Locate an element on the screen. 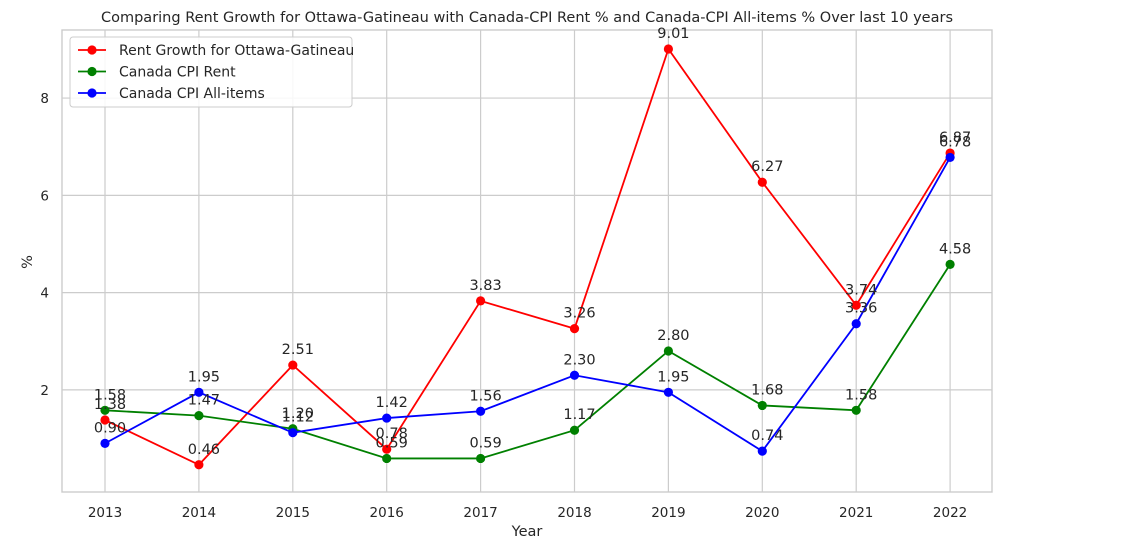  data-label: 3.36 is located at coordinates (861, 309).